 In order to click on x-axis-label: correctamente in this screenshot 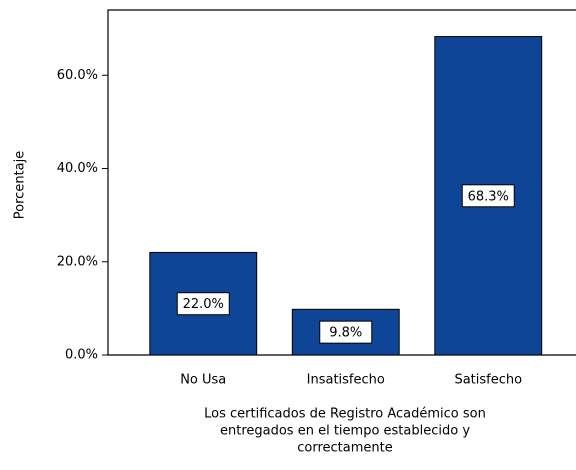, I will do `click(344, 448)`.